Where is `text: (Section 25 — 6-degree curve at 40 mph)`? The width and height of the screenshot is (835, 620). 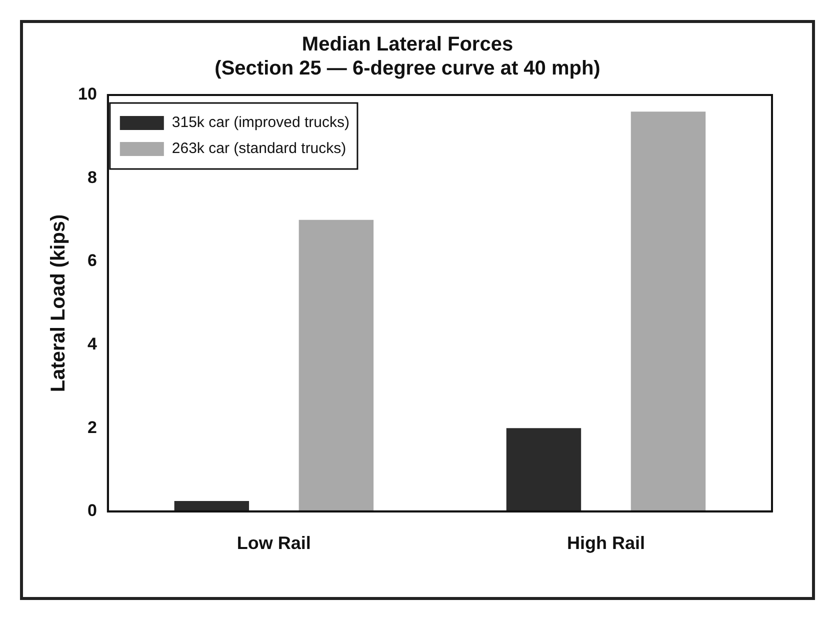
text: (Section 25 — 6-degree curve at 40 mph) is located at coordinates (407, 69).